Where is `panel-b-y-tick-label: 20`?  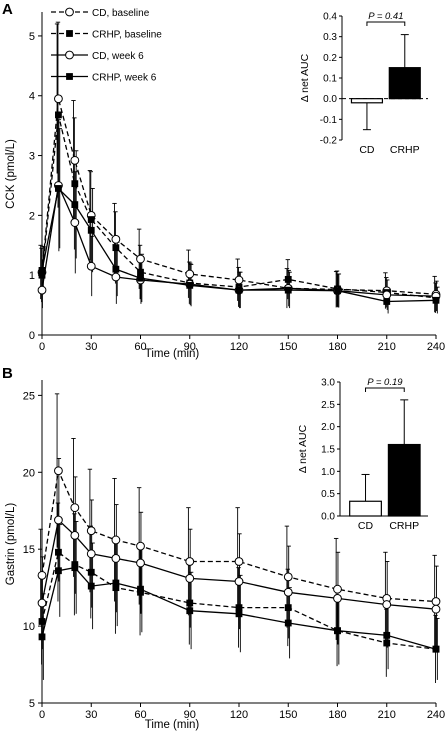
panel-b-y-tick-label: 20 is located at coordinates (29, 473).